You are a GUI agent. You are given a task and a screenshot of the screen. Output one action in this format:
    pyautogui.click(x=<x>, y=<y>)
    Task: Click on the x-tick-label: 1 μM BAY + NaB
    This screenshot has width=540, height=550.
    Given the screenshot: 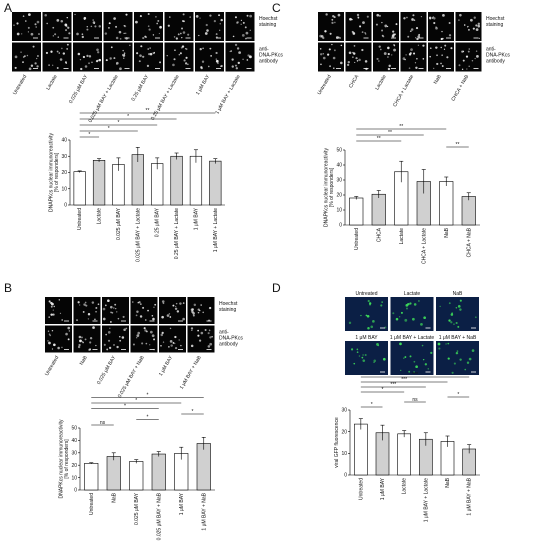 What is the action you would take?
    pyautogui.click(x=204, y=511)
    